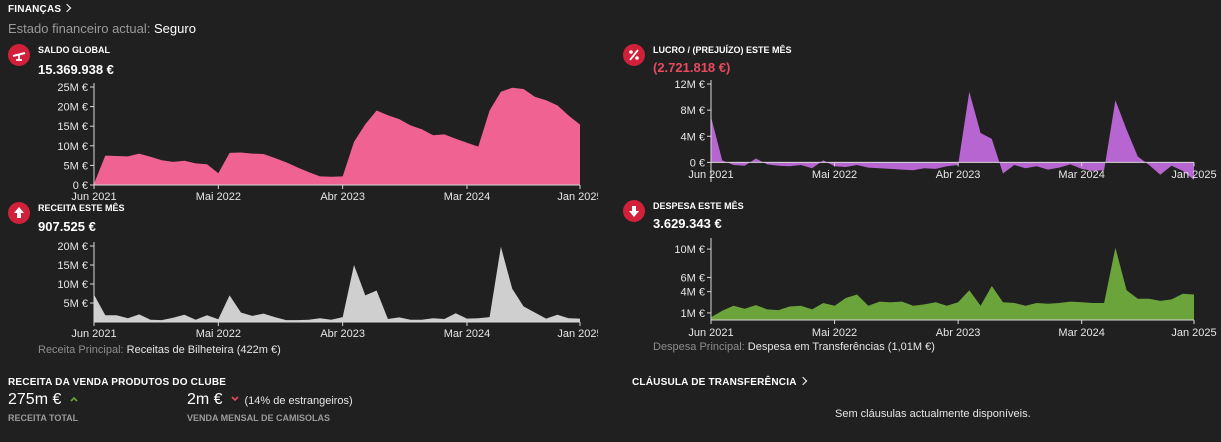  What do you see at coordinates (699, 347) in the screenshot?
I see `expense-footnote-label: Despesa Principal:` at bounding box center [699, 347].